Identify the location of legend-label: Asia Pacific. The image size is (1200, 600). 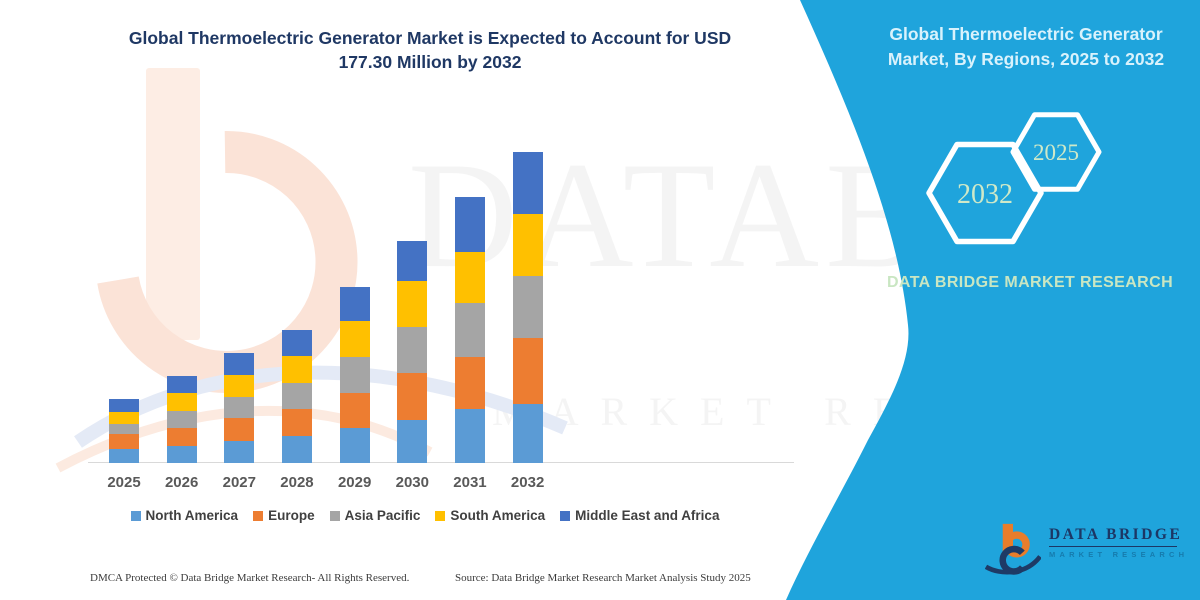
(382, 515).